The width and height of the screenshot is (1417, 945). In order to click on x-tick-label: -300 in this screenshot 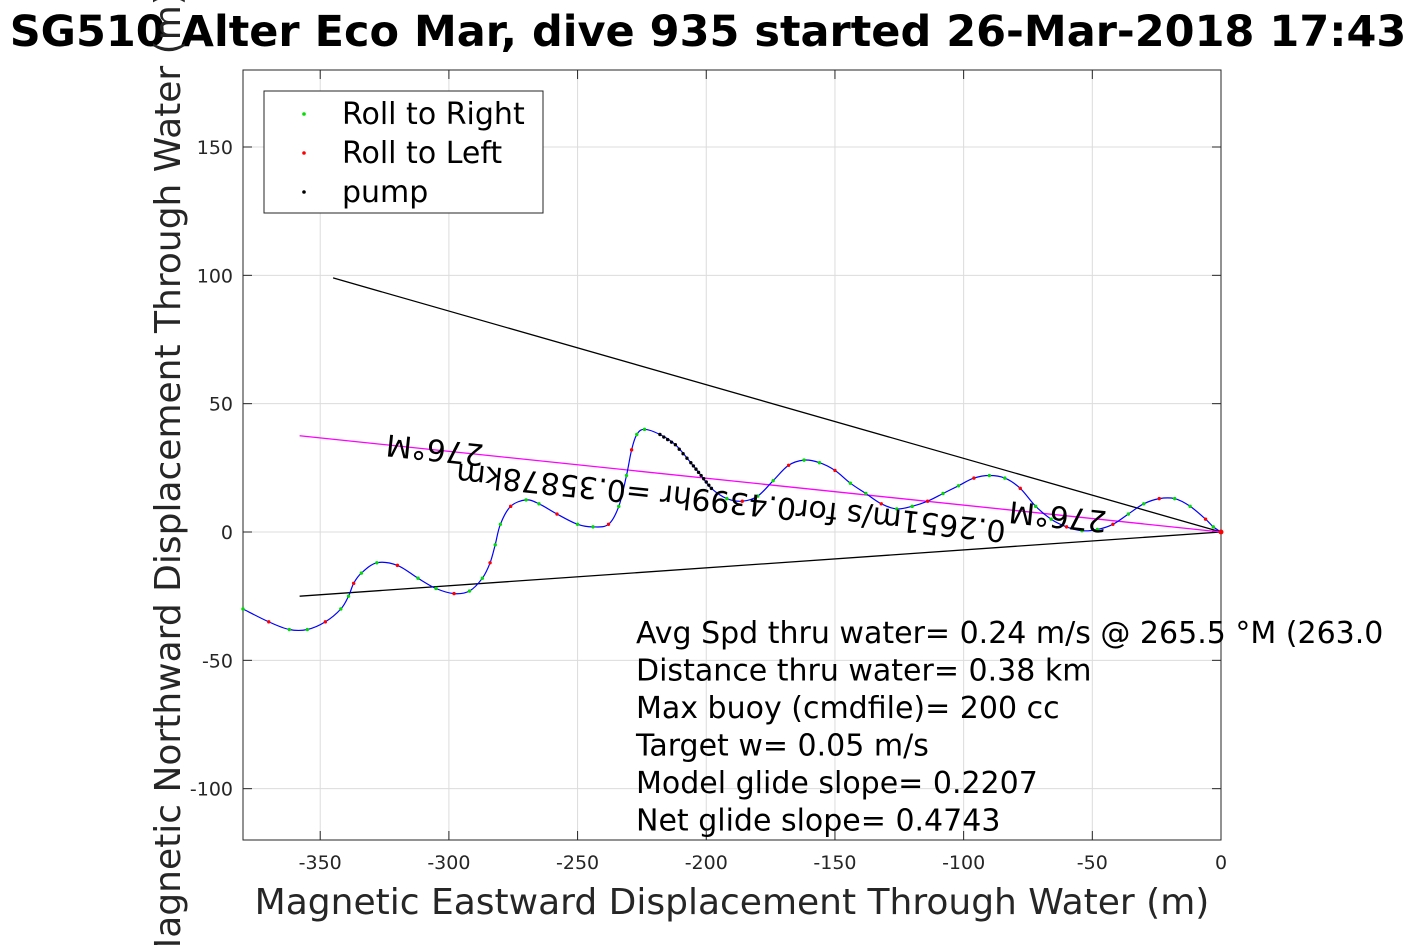, I will do `click(448, 863)`.